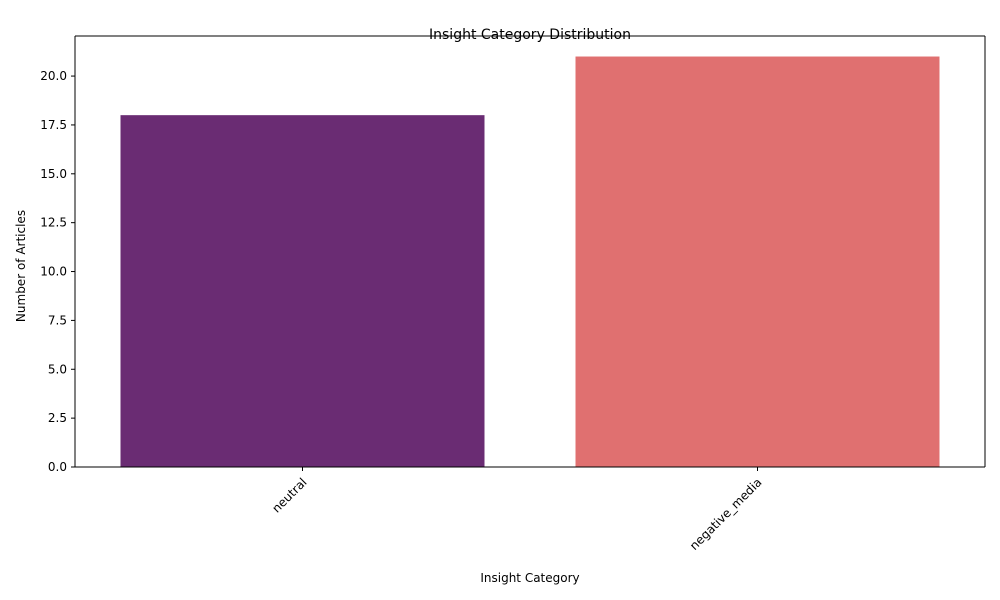  What do you see at coordinates (53, 76) in the screenshot?
I see `y-tick-label: 20.0` at bounding box center [53, 76].